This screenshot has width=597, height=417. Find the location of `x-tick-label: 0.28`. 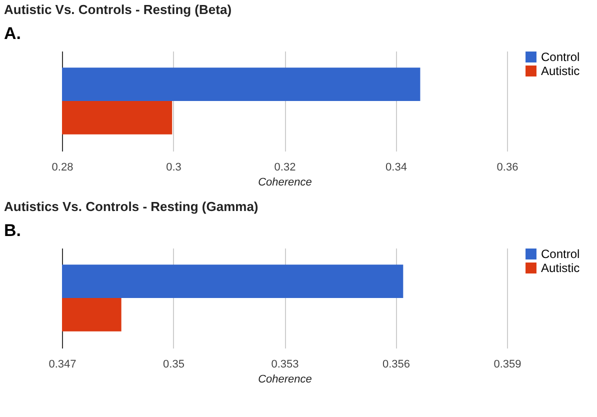

x-tick-label: 0.28 is located at coordinates (63, 168).